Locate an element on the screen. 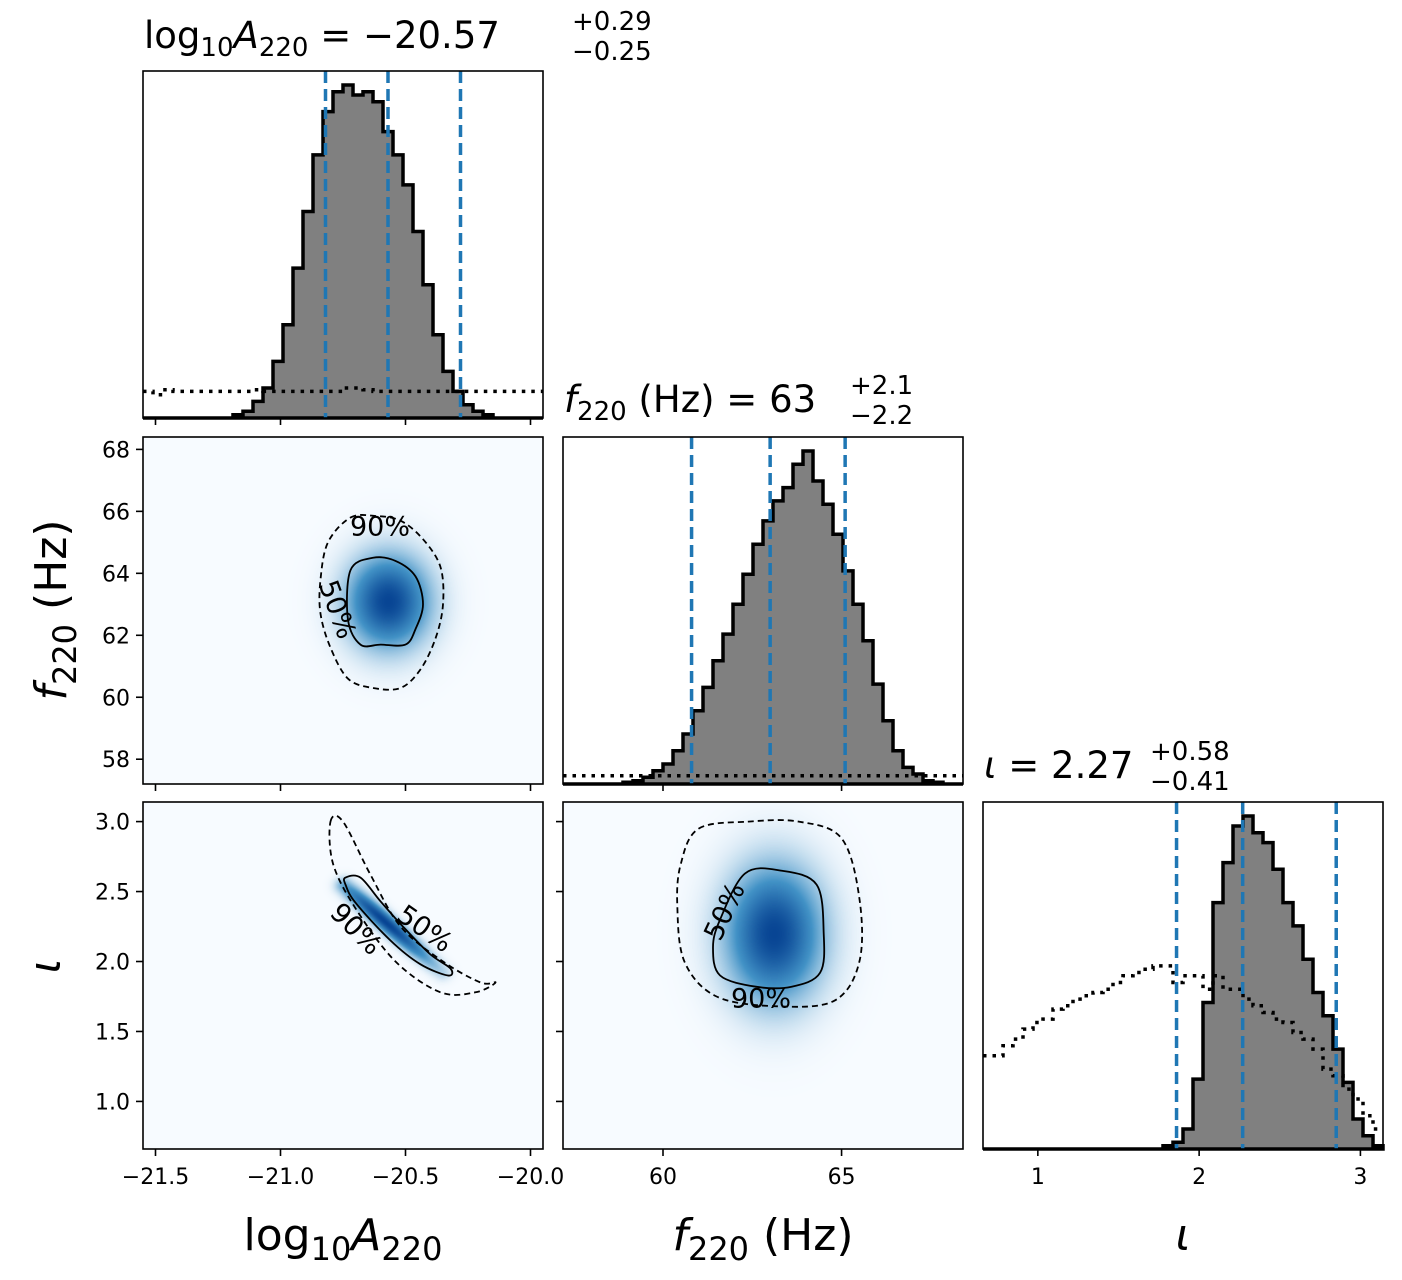 The height and width of the screenshot is (1280, 1402). contour-label-90-p1: 90% is located at coordinates (380, 527).